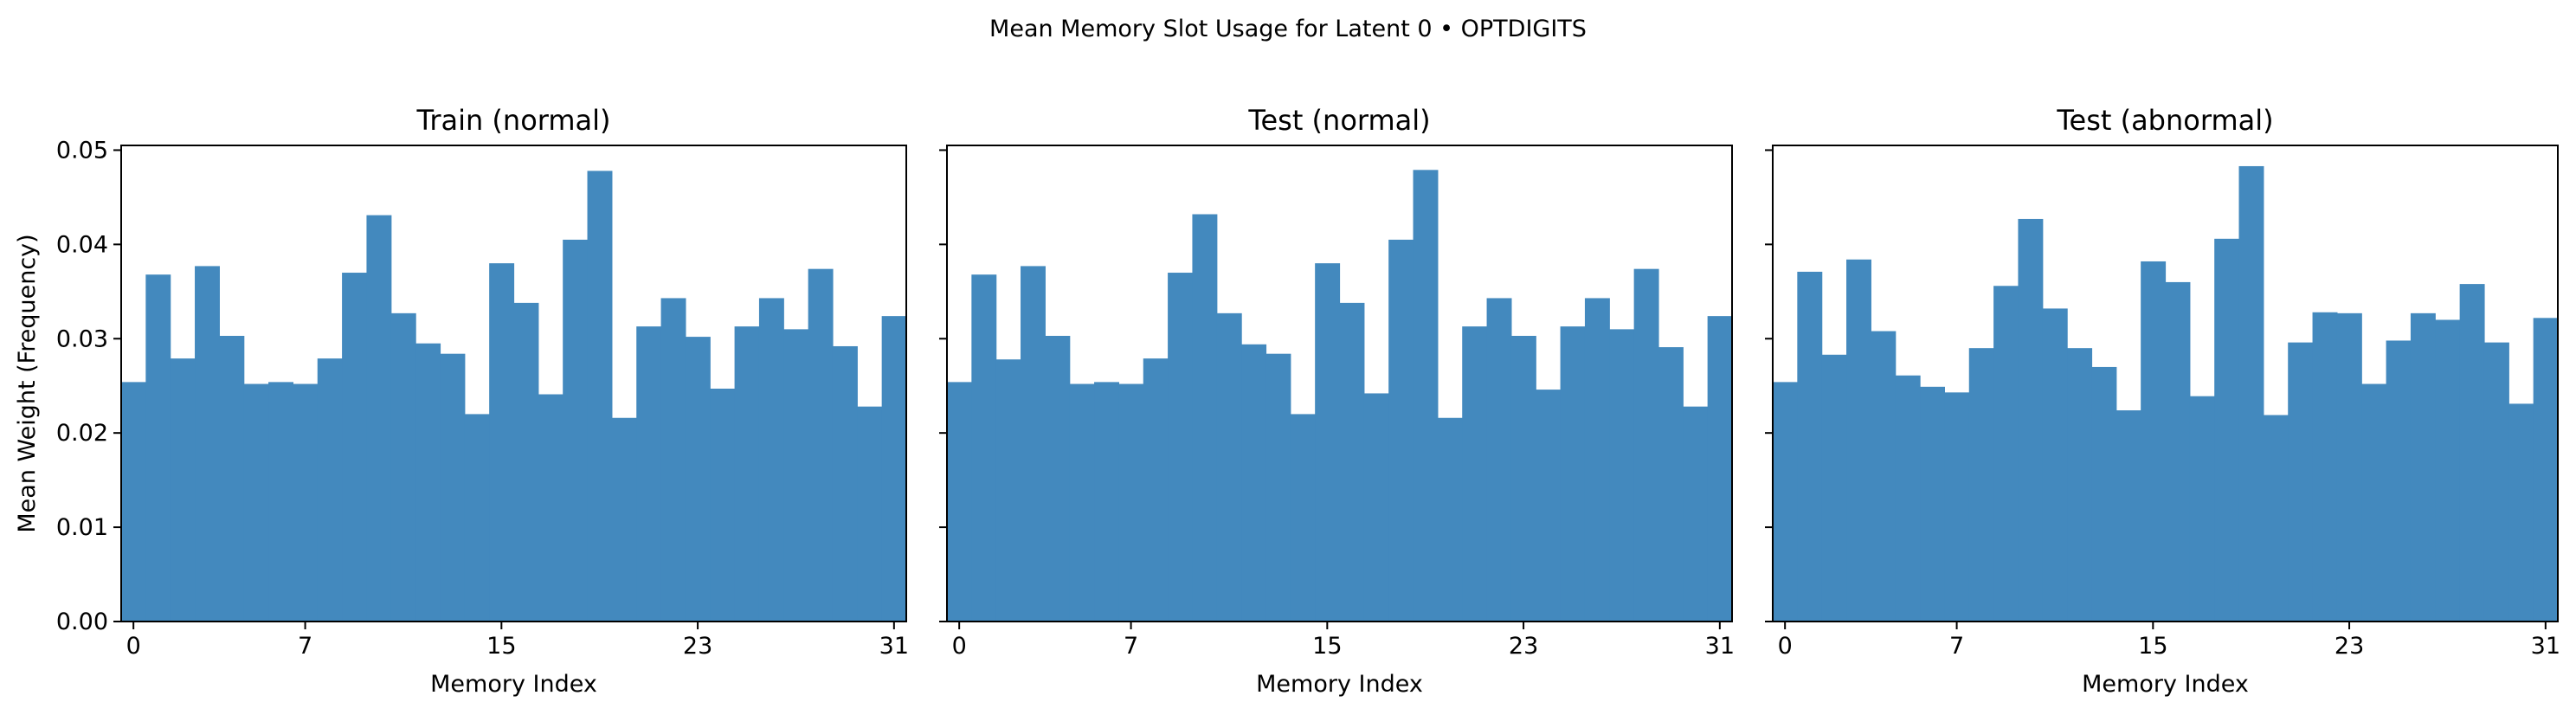  What do you see at coordinates (1338, 121) in the screenshot?
I see `subplot-title: Test (normal)` at bounding box center [1338, 121].